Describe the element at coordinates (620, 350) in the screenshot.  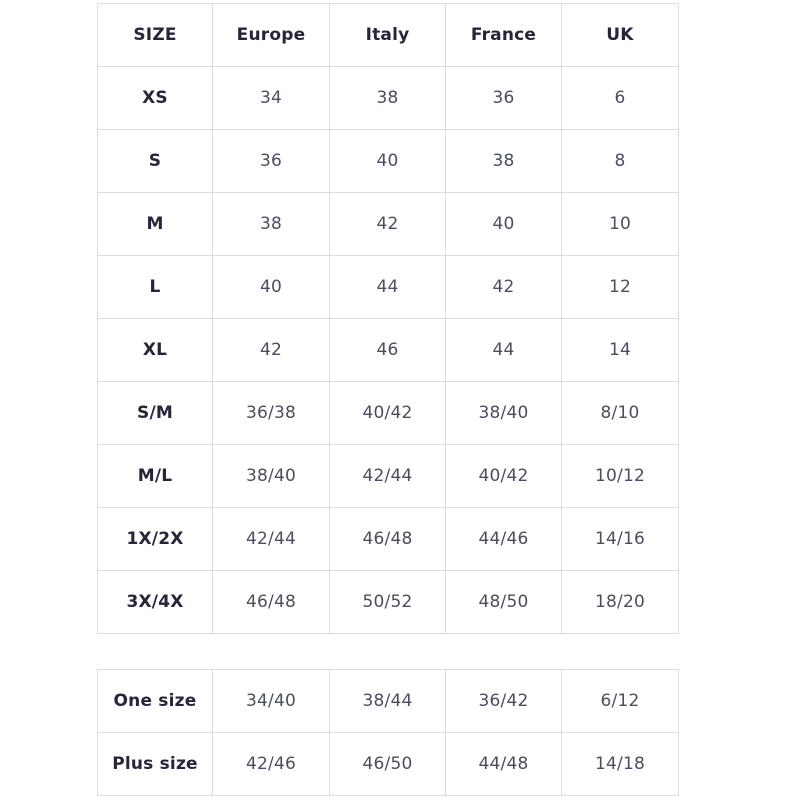
I see `uk-value: 14` at that location.